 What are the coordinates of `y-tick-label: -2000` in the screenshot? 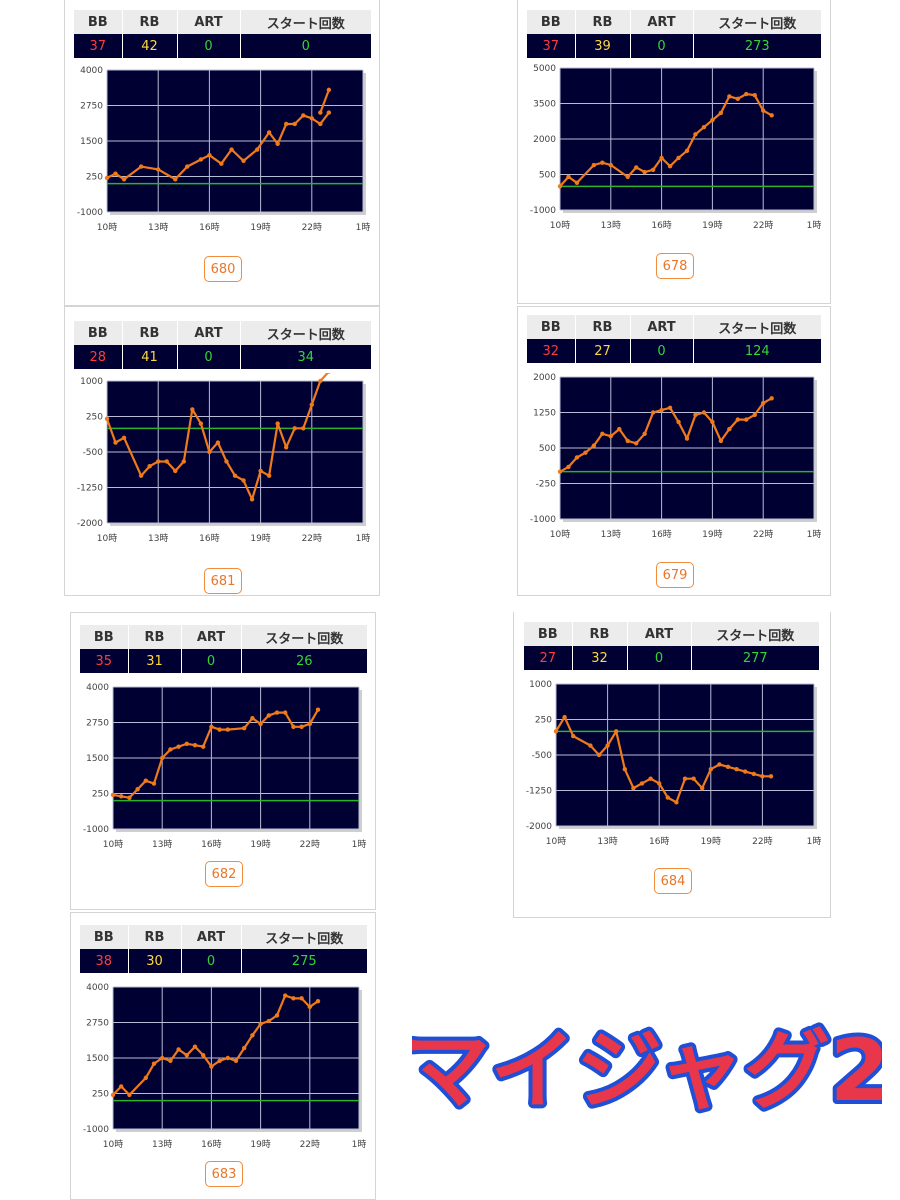 It's located at (90, 524).